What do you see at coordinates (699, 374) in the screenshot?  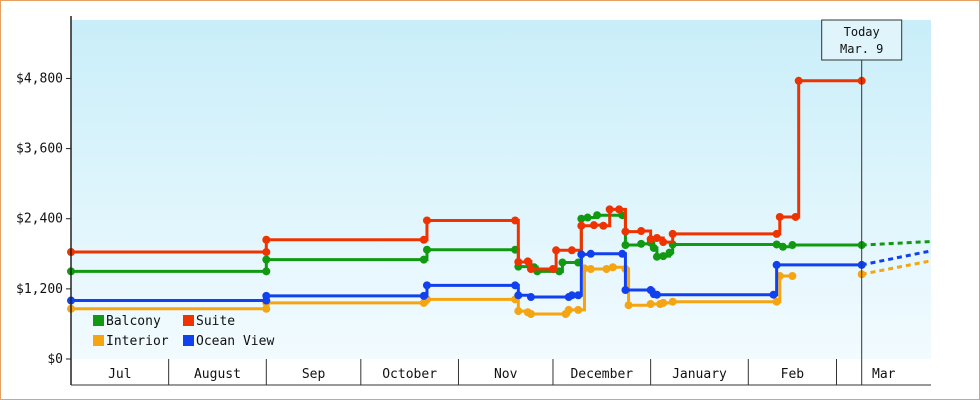 I see `month-label: January` at bounding box center [699, 374].